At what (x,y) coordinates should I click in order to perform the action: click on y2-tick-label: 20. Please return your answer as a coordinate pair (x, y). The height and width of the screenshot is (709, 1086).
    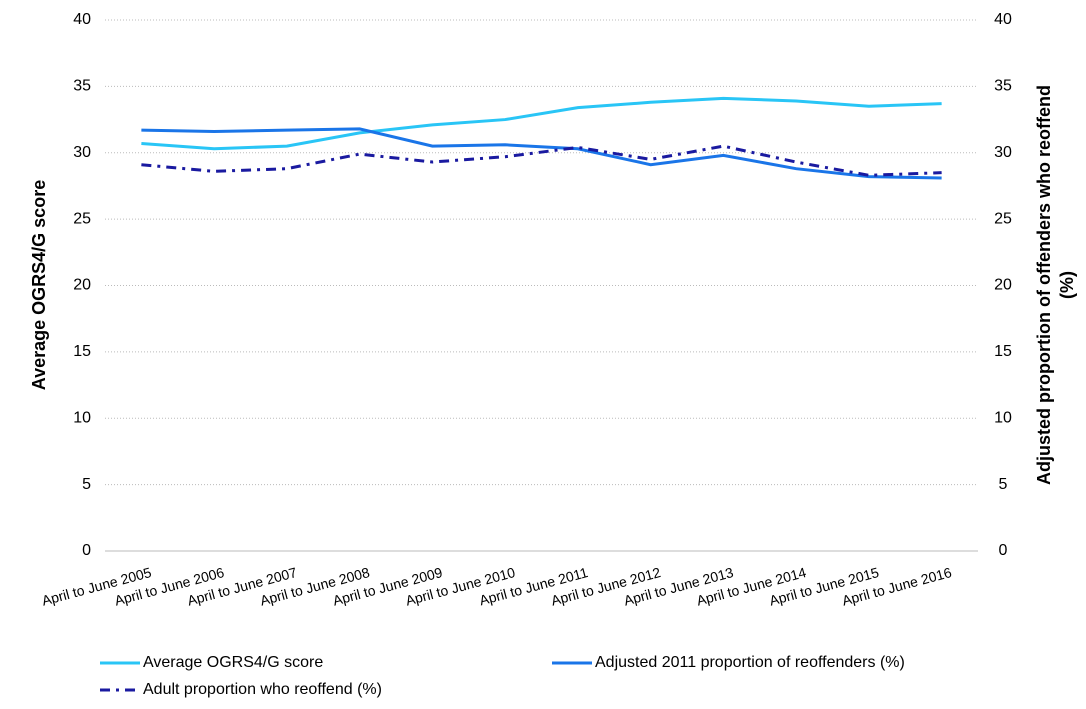
    Looking at the image, I should click on (1003, 285).